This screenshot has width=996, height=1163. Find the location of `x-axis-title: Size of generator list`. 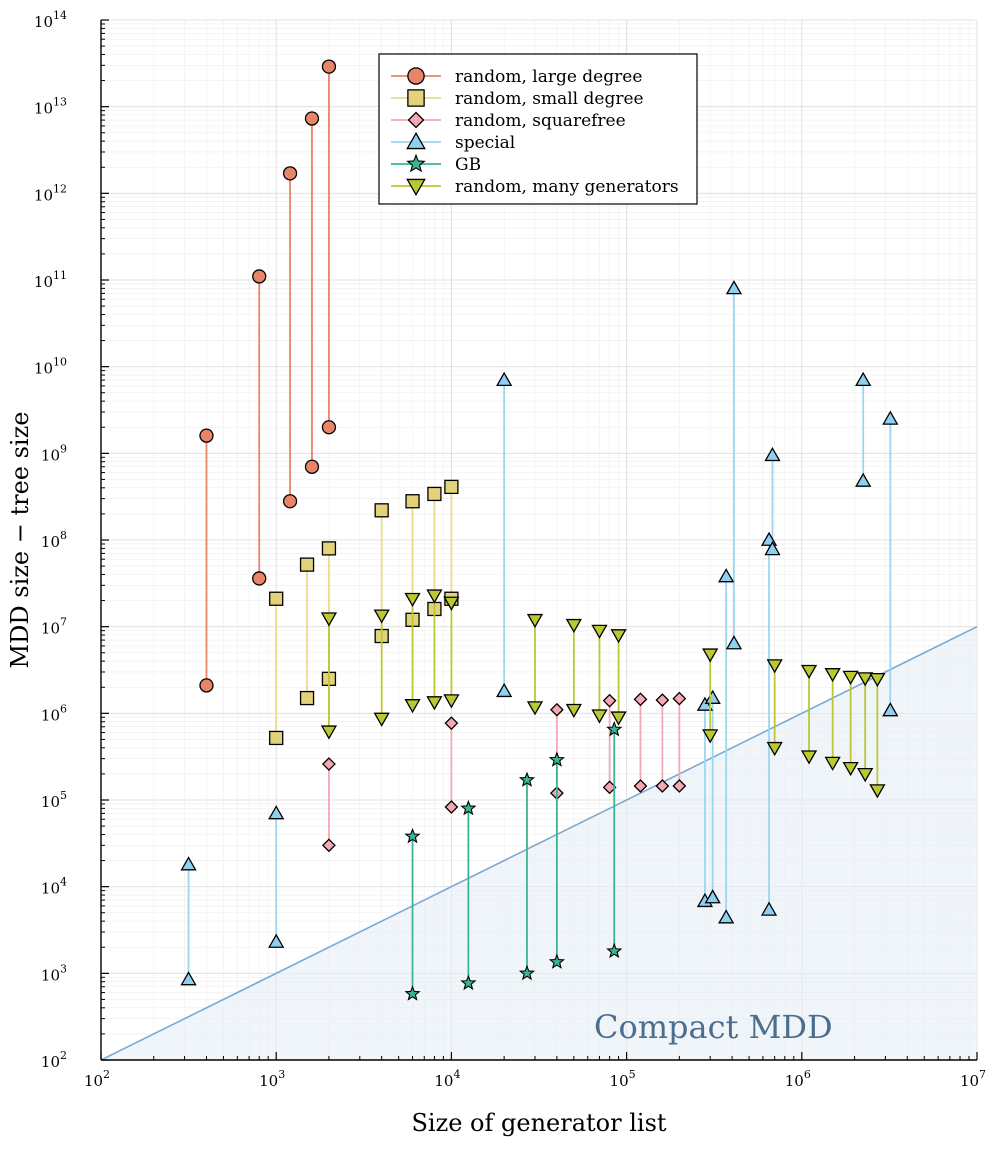

x-axis-title: Size of generator list is located at coordinates (538, 1123).